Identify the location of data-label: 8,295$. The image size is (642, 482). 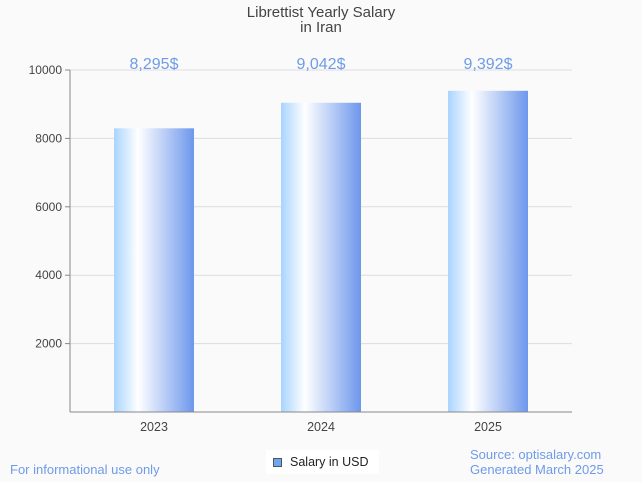
(154, 64).